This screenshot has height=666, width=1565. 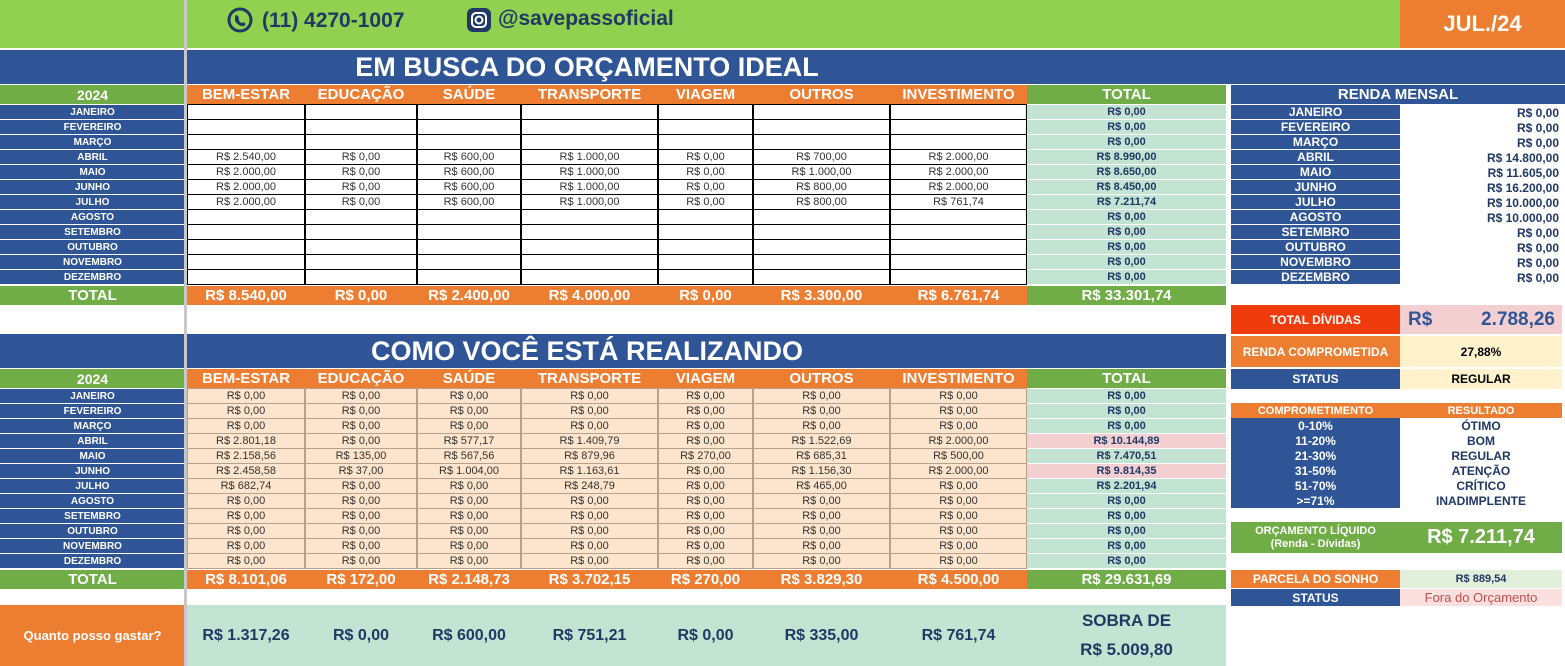 I want to click on column-total: R$ 2.400,00, so click(x=469, y=295).